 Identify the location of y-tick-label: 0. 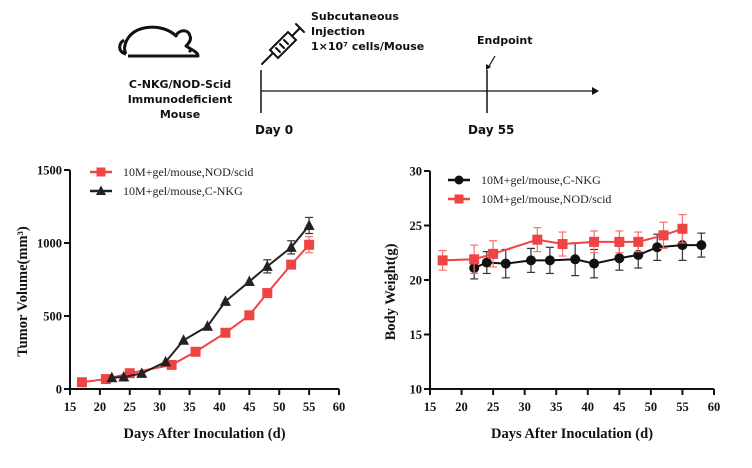
(59, 390).